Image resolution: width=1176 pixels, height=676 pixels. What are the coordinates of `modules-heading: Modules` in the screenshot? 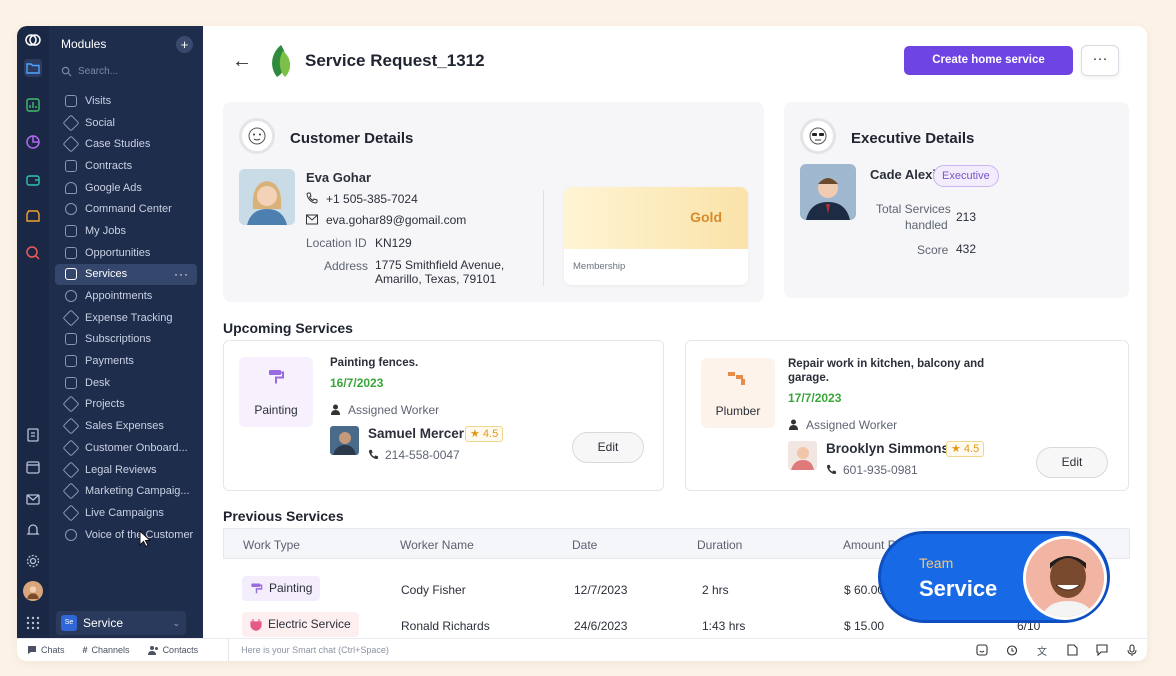 It's located at (84, 44).